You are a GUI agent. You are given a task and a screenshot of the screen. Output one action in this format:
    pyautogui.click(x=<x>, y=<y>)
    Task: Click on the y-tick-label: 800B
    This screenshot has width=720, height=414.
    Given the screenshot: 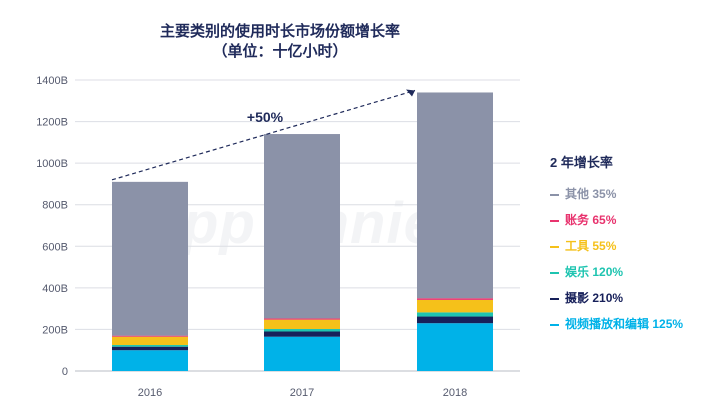 What is the action you would take?
    pyautogui.click(x=55, y=206)
    